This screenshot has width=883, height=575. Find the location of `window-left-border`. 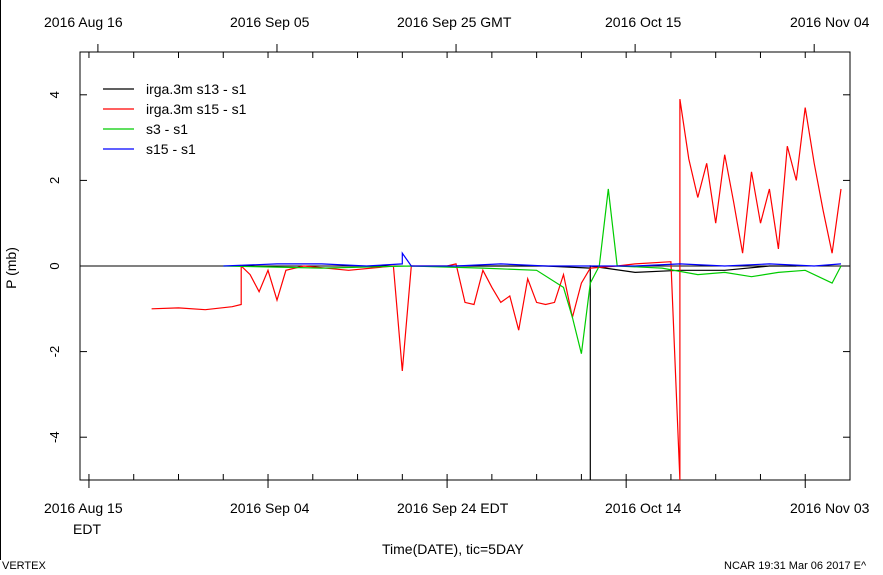

window-left-border is located at coordinates (0, 280).